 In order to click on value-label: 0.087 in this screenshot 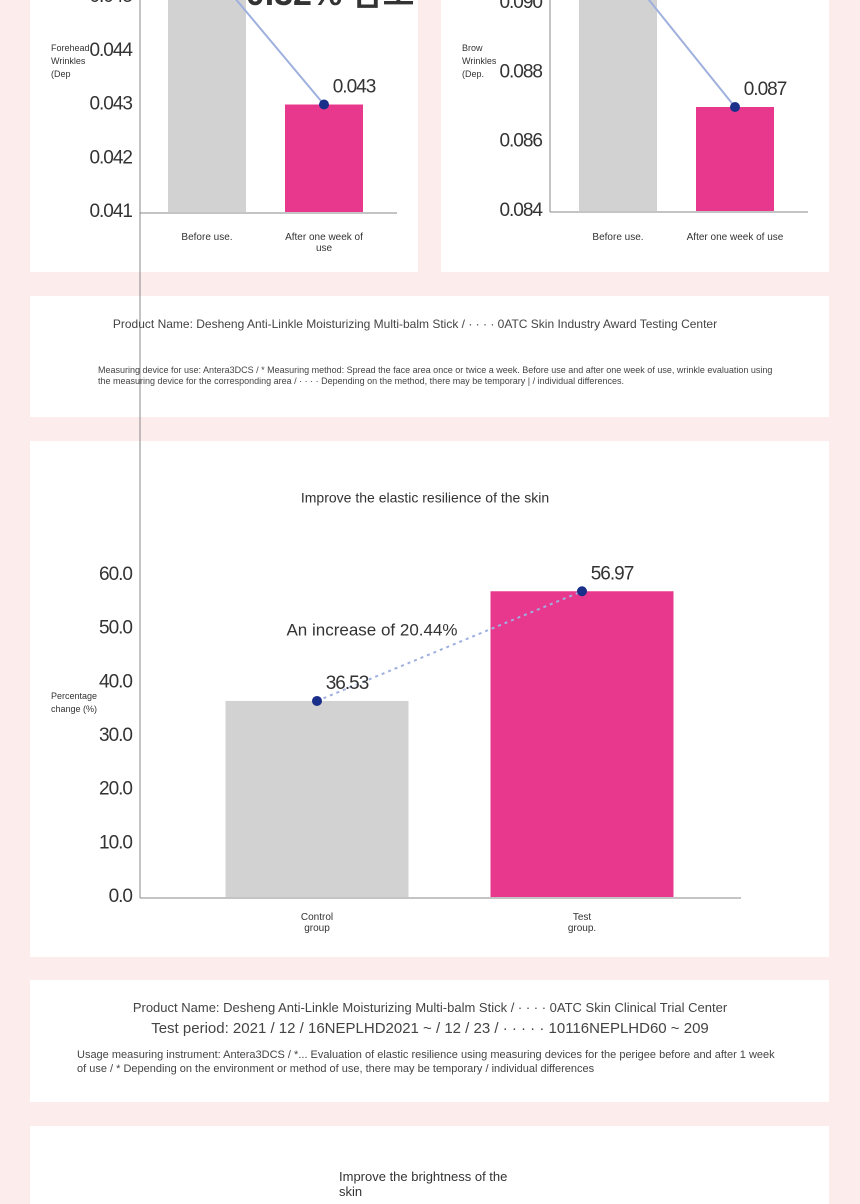, I will do `click(765, 89)`.